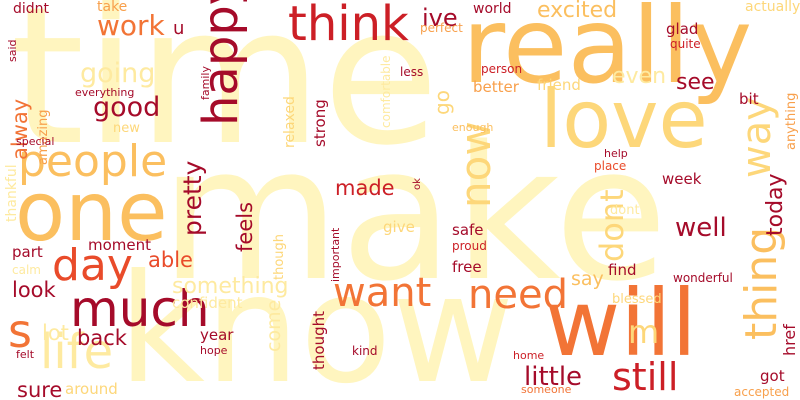 The image size is (800, 400). I want to click on word-person: person, so click(502, 69).